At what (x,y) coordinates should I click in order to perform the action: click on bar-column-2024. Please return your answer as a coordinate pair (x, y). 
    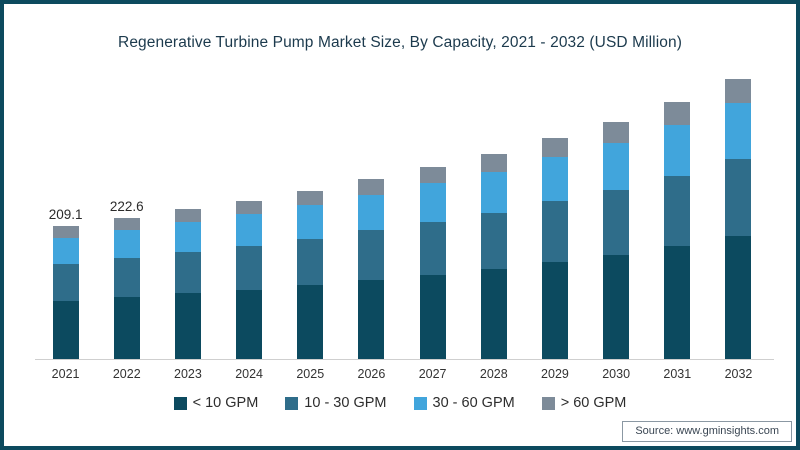
    Looking at the image, I should click on (249, 209).